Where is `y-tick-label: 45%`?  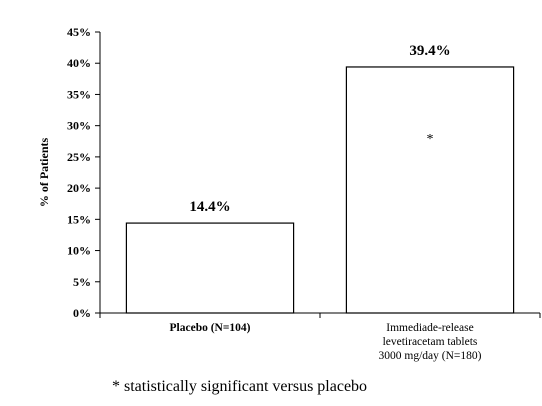
y-tick-label: 45% is located at coordinates (79, 32).